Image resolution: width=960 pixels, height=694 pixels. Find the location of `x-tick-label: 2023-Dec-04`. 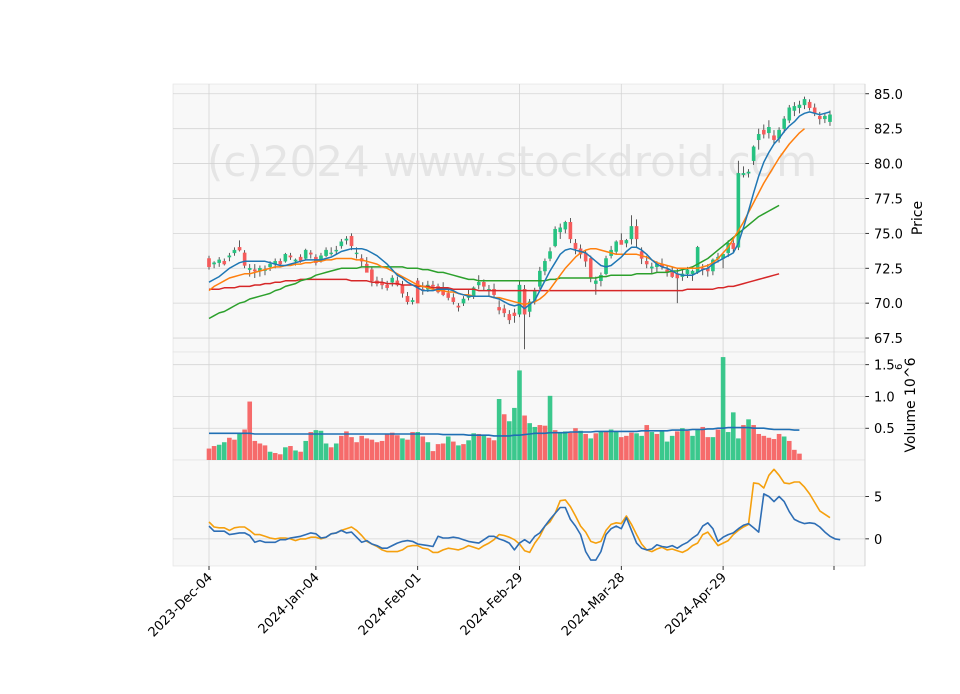

x-tick-label: 2023-Dec-04 is located at coordinates (181, 605).